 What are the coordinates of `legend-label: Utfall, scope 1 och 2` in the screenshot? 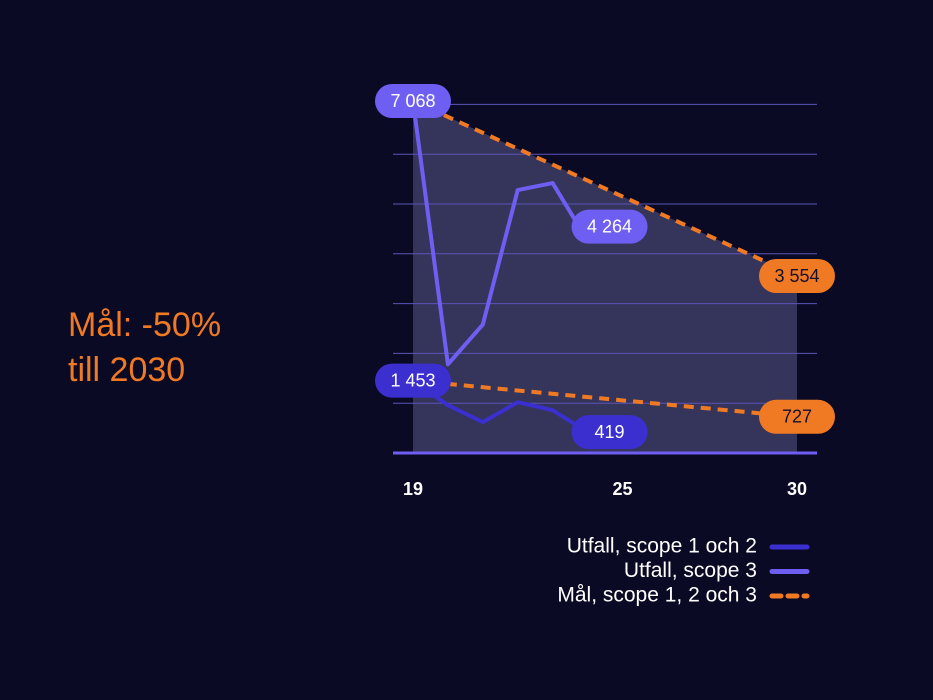 It's located at (662, 546).